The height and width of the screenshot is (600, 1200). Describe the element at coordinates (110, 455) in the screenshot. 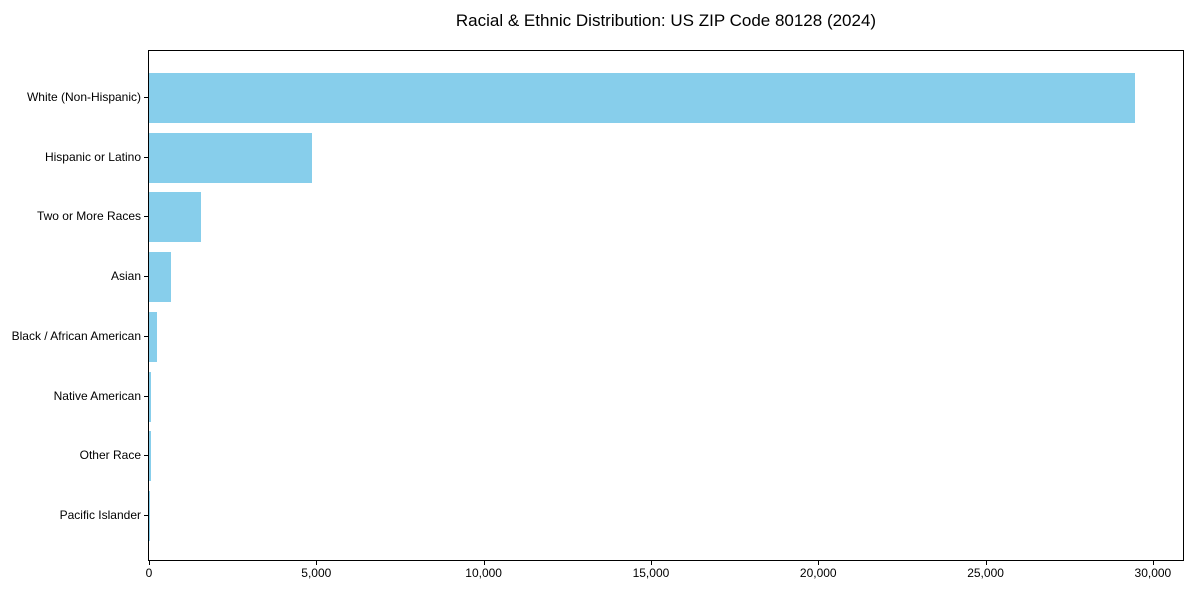

I see `y-tick-label-other-race: Other Race` at that location.